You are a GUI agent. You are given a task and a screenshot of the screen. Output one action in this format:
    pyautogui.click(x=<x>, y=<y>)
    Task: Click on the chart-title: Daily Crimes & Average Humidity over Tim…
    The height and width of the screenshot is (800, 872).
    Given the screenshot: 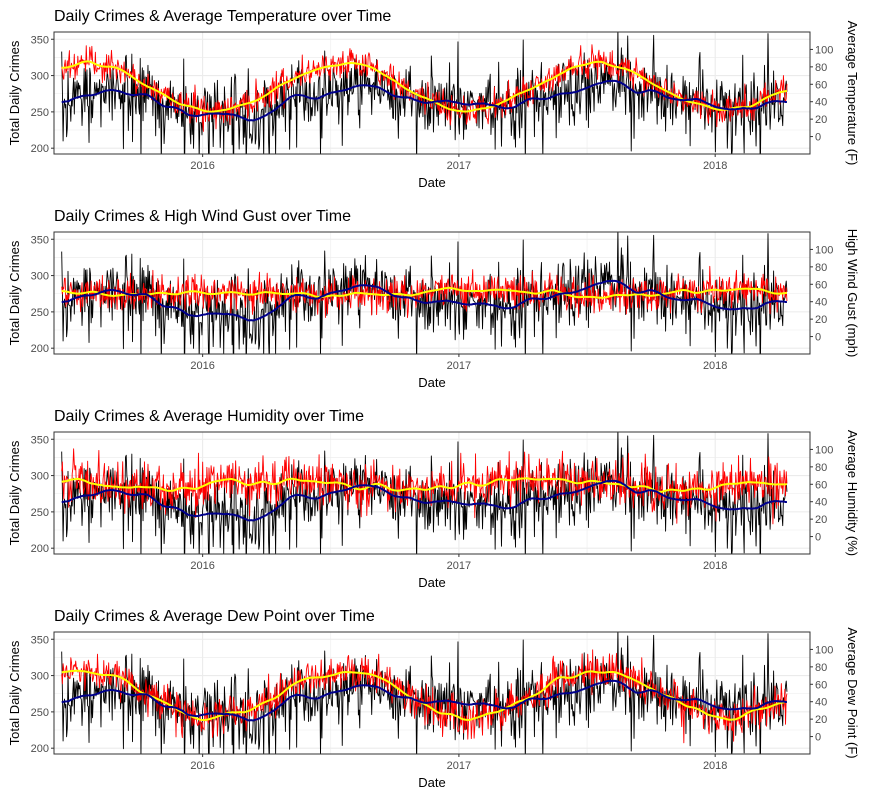 What is the action you would take?
    pyautogui.click(x=209, y=416)
    